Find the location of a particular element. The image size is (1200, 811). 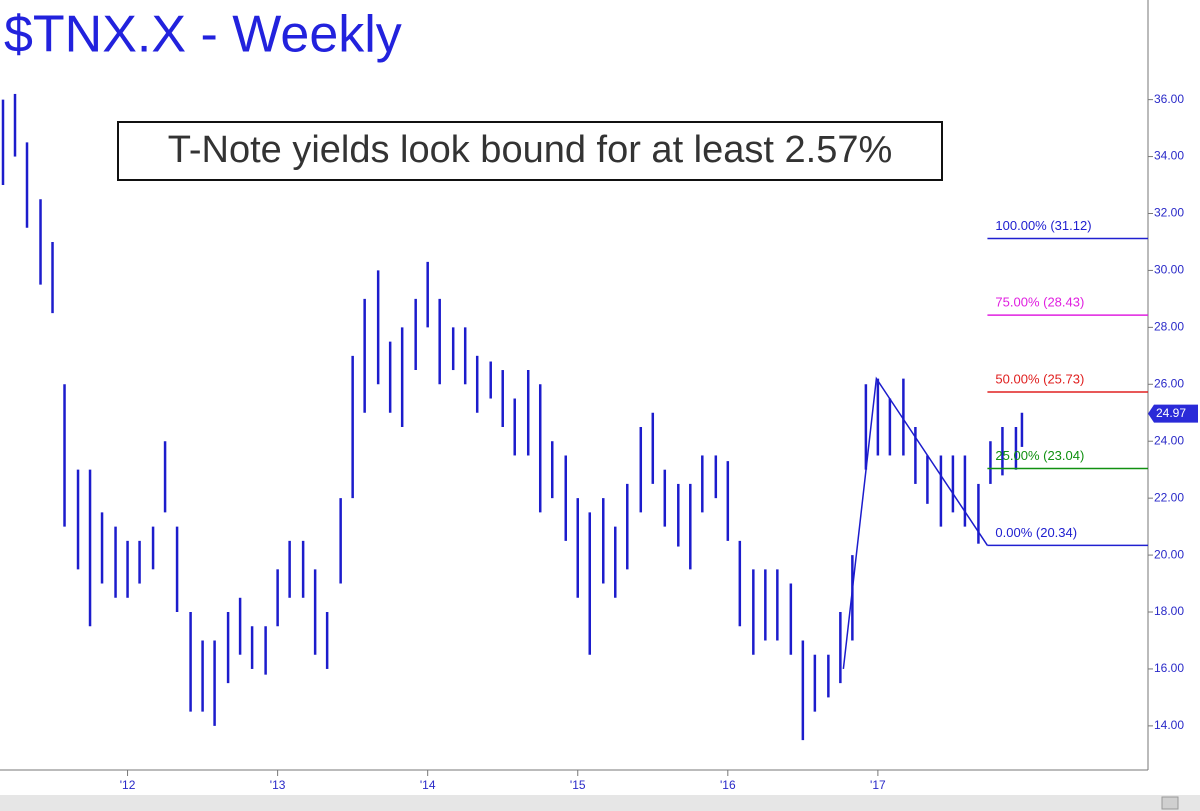

fib-label: 75.00% (28.43) is located at coordinates (1039, 302).